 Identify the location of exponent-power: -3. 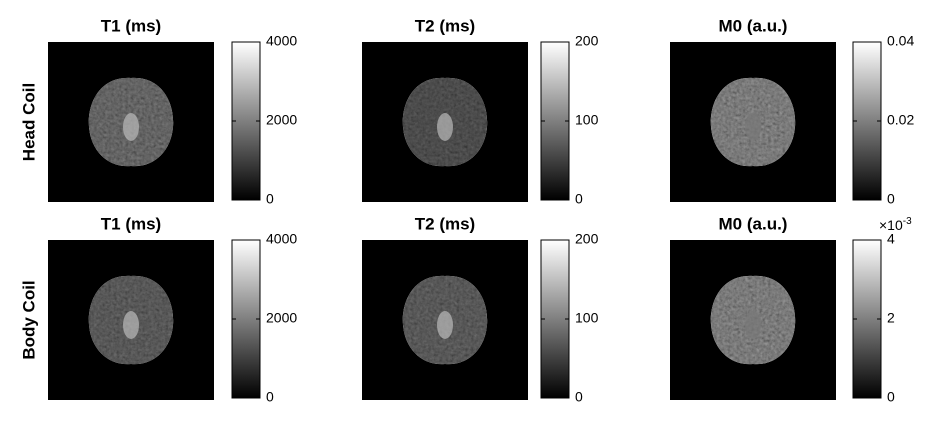
(907, 221).